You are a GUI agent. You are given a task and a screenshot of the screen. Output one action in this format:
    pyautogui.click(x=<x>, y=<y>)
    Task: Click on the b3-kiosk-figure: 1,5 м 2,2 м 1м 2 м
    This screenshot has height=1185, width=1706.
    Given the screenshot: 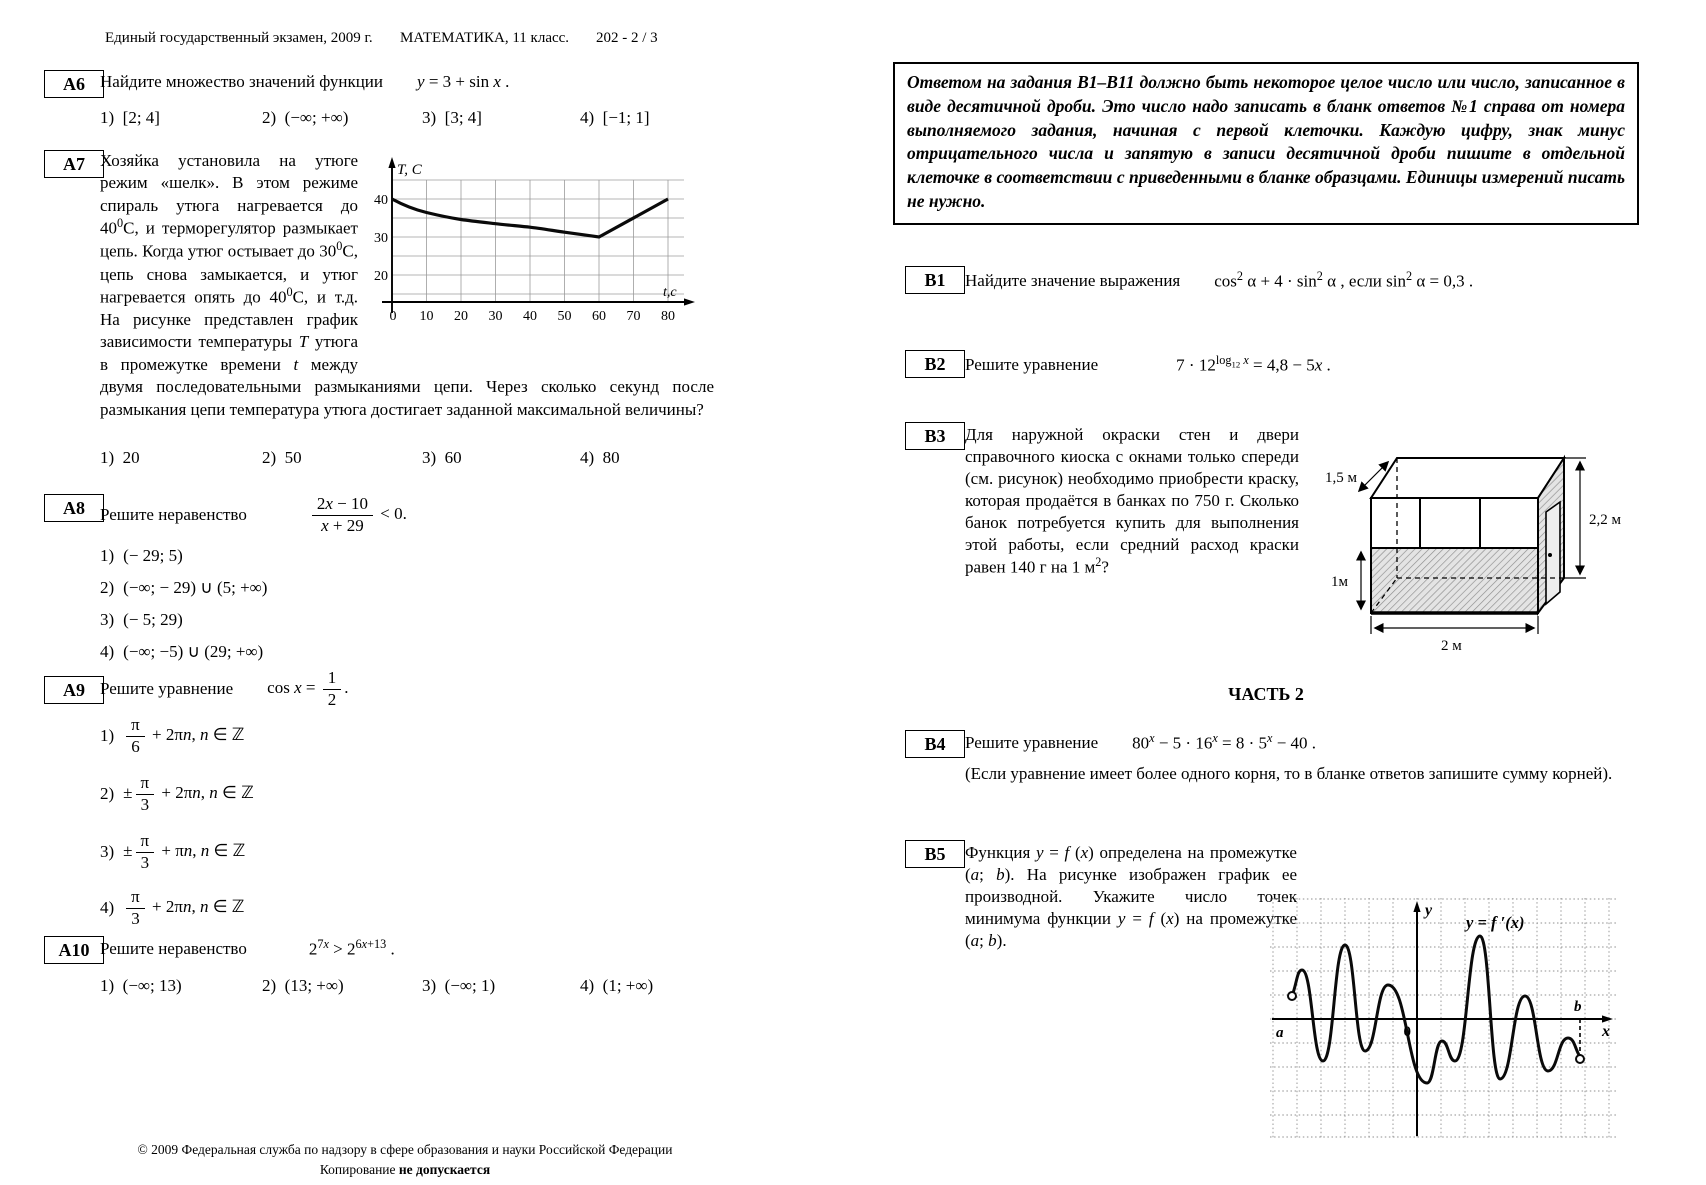 What is the action you would take?
    pyautogui.click(x=1512, y=533)
    